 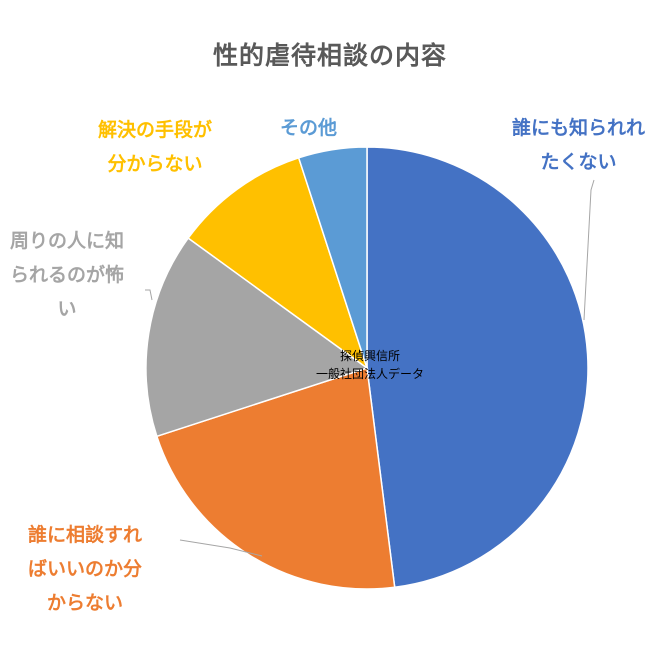 I want to click on slice-label-no-solution: 解決の手段が 分からない, so click(x=155, y=147).